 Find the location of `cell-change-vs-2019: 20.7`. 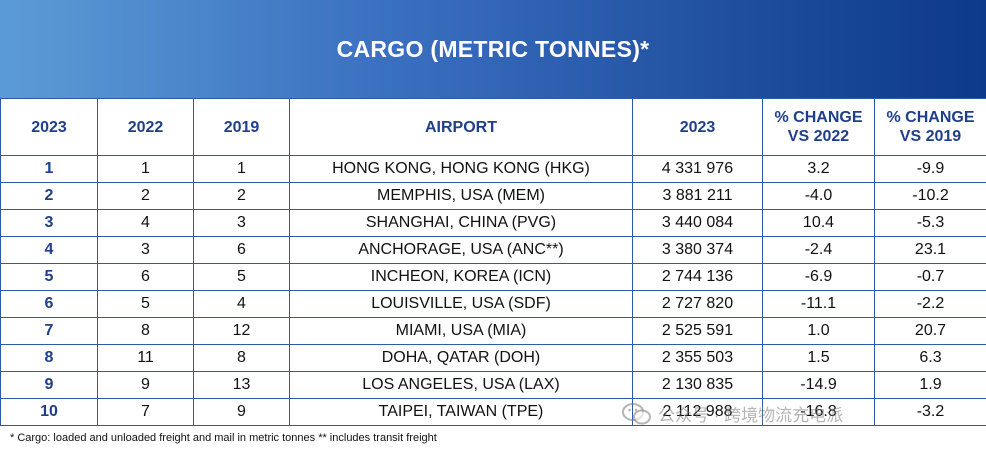

cell-change-vs-2019: 20.7 is located at coordinates (930, 331).